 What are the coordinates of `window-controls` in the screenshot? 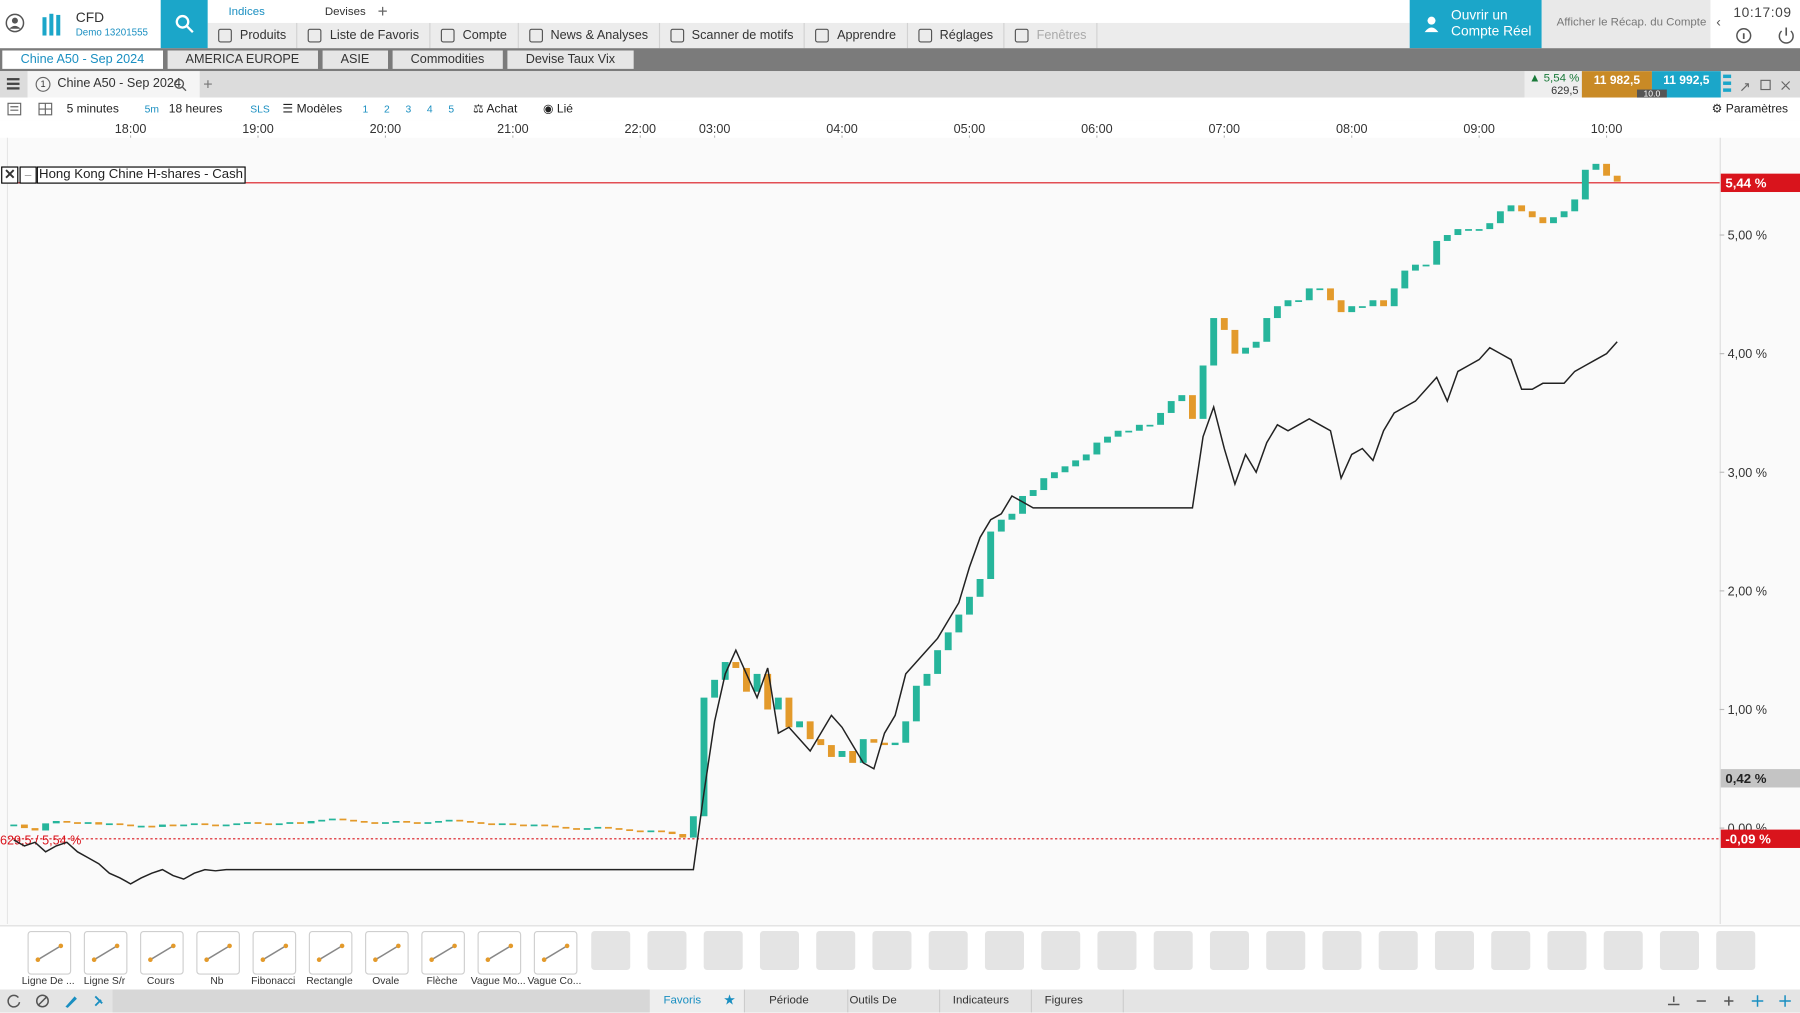 It's located at (1760, 84).